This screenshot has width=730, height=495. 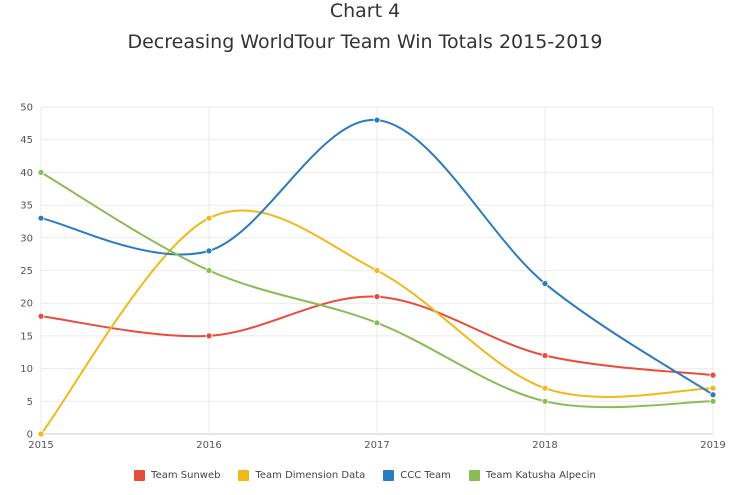 I want to click on y-tick-label: 5, so click(x=30, y=402).